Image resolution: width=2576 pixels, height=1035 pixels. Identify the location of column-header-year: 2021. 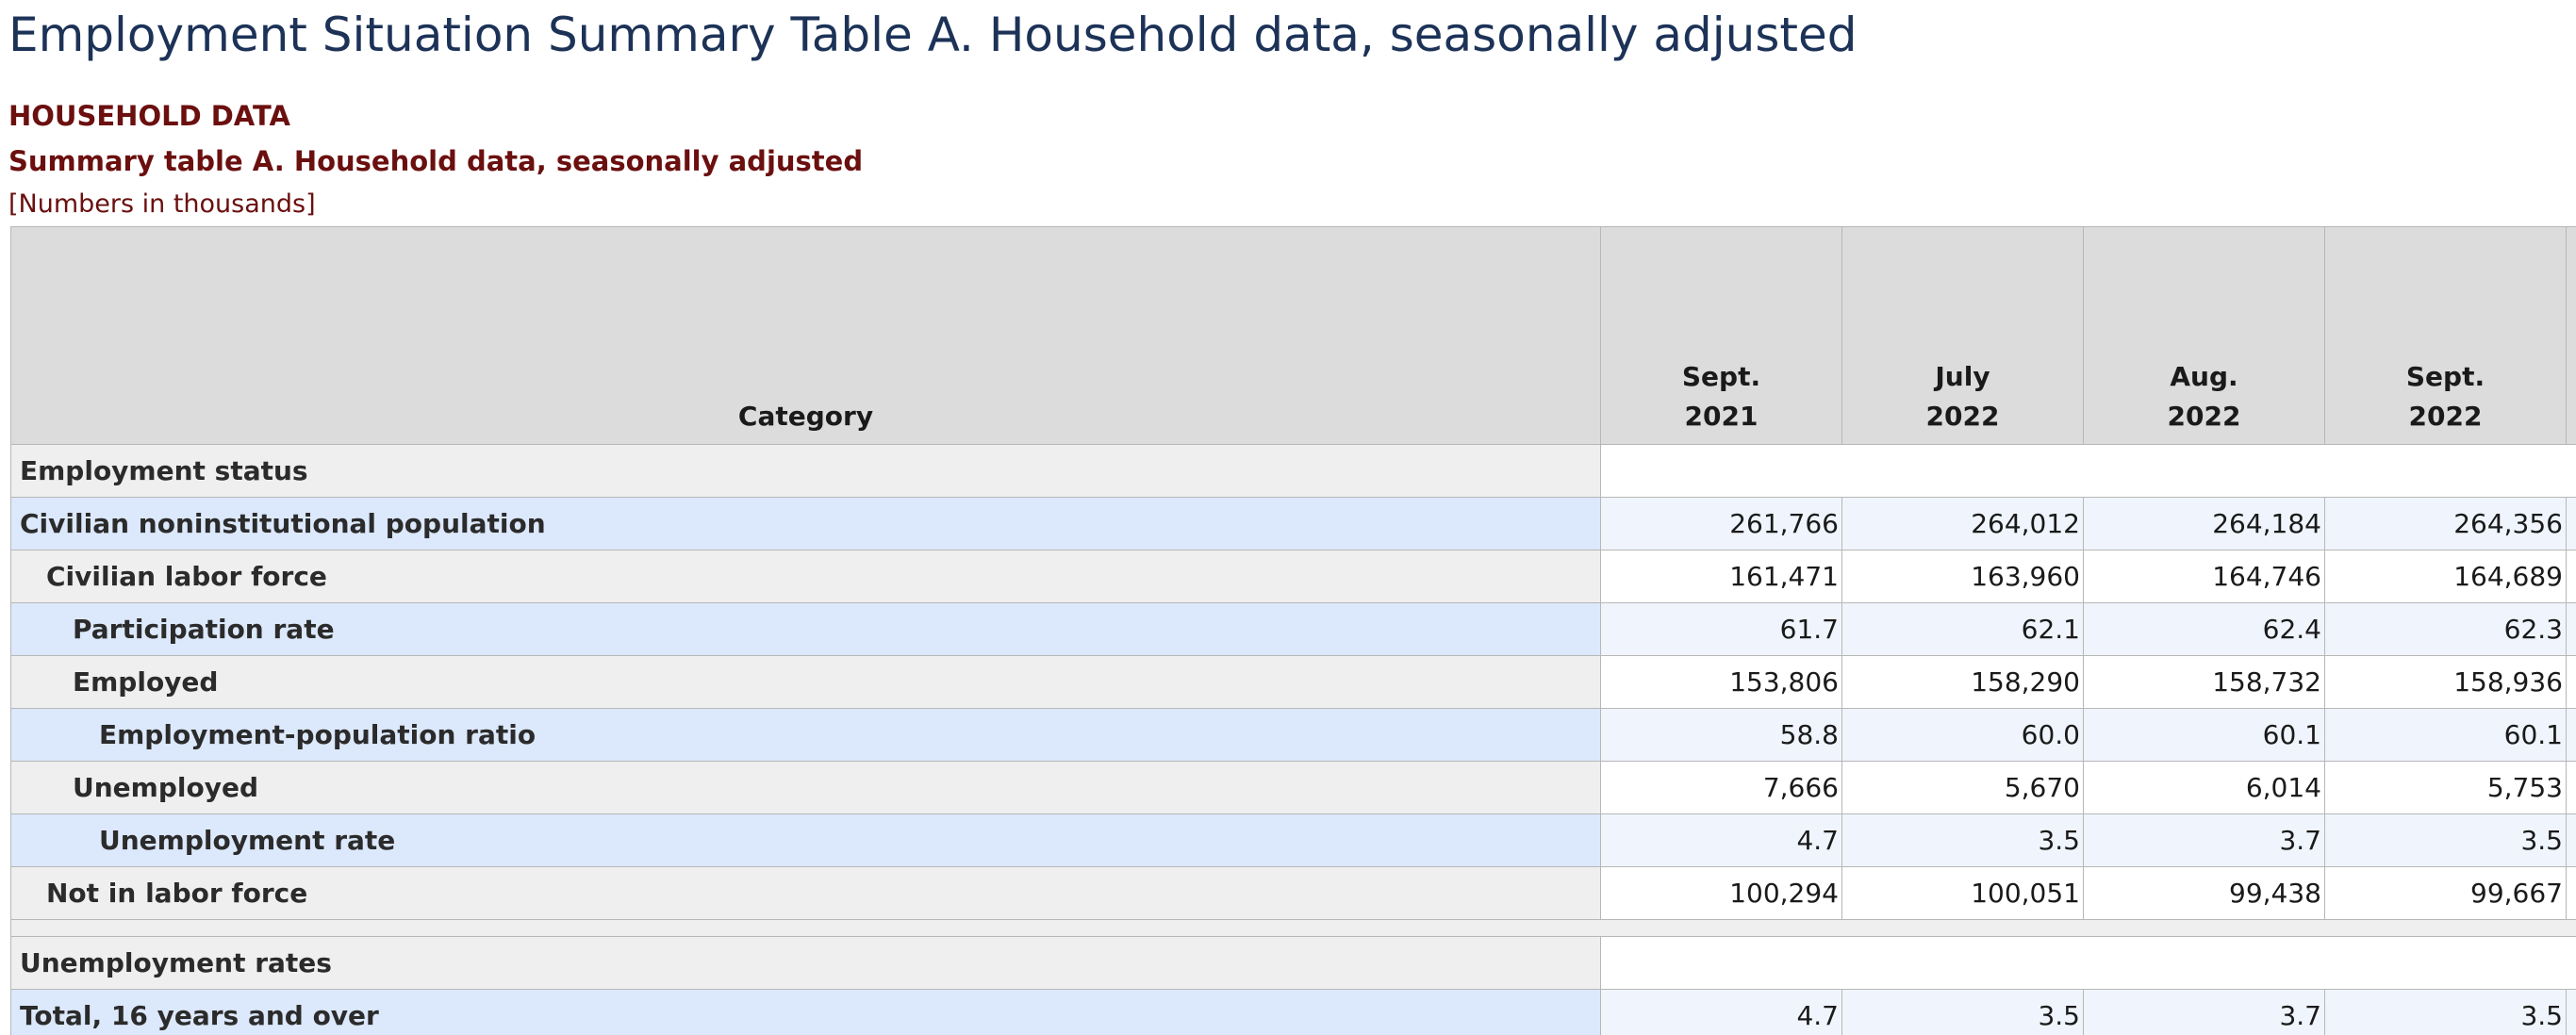
(1721, 417).